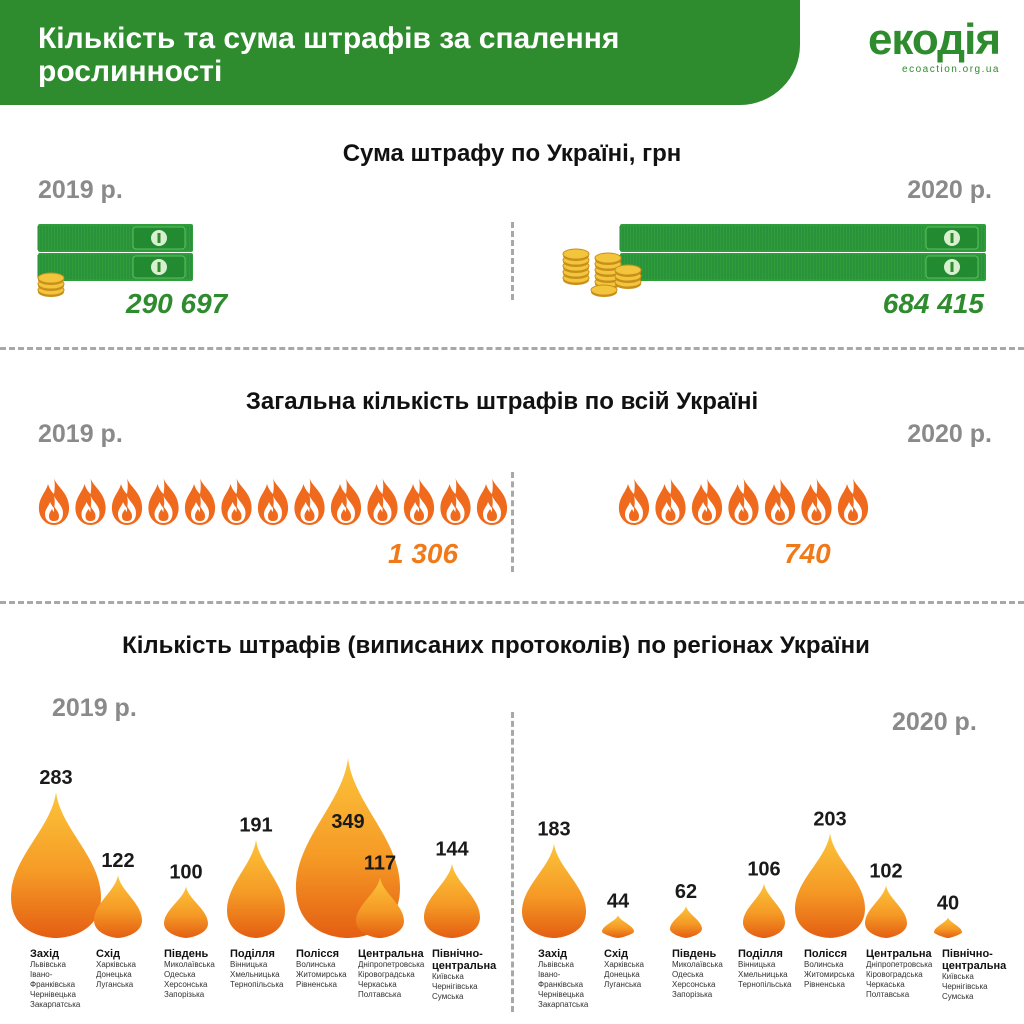 The image size is (1024, 1024). What do you see at coordinates (55, 1004) in the screenshot?
I see `oblast-name: Закарпатська` at bounding box center [55, 1004].